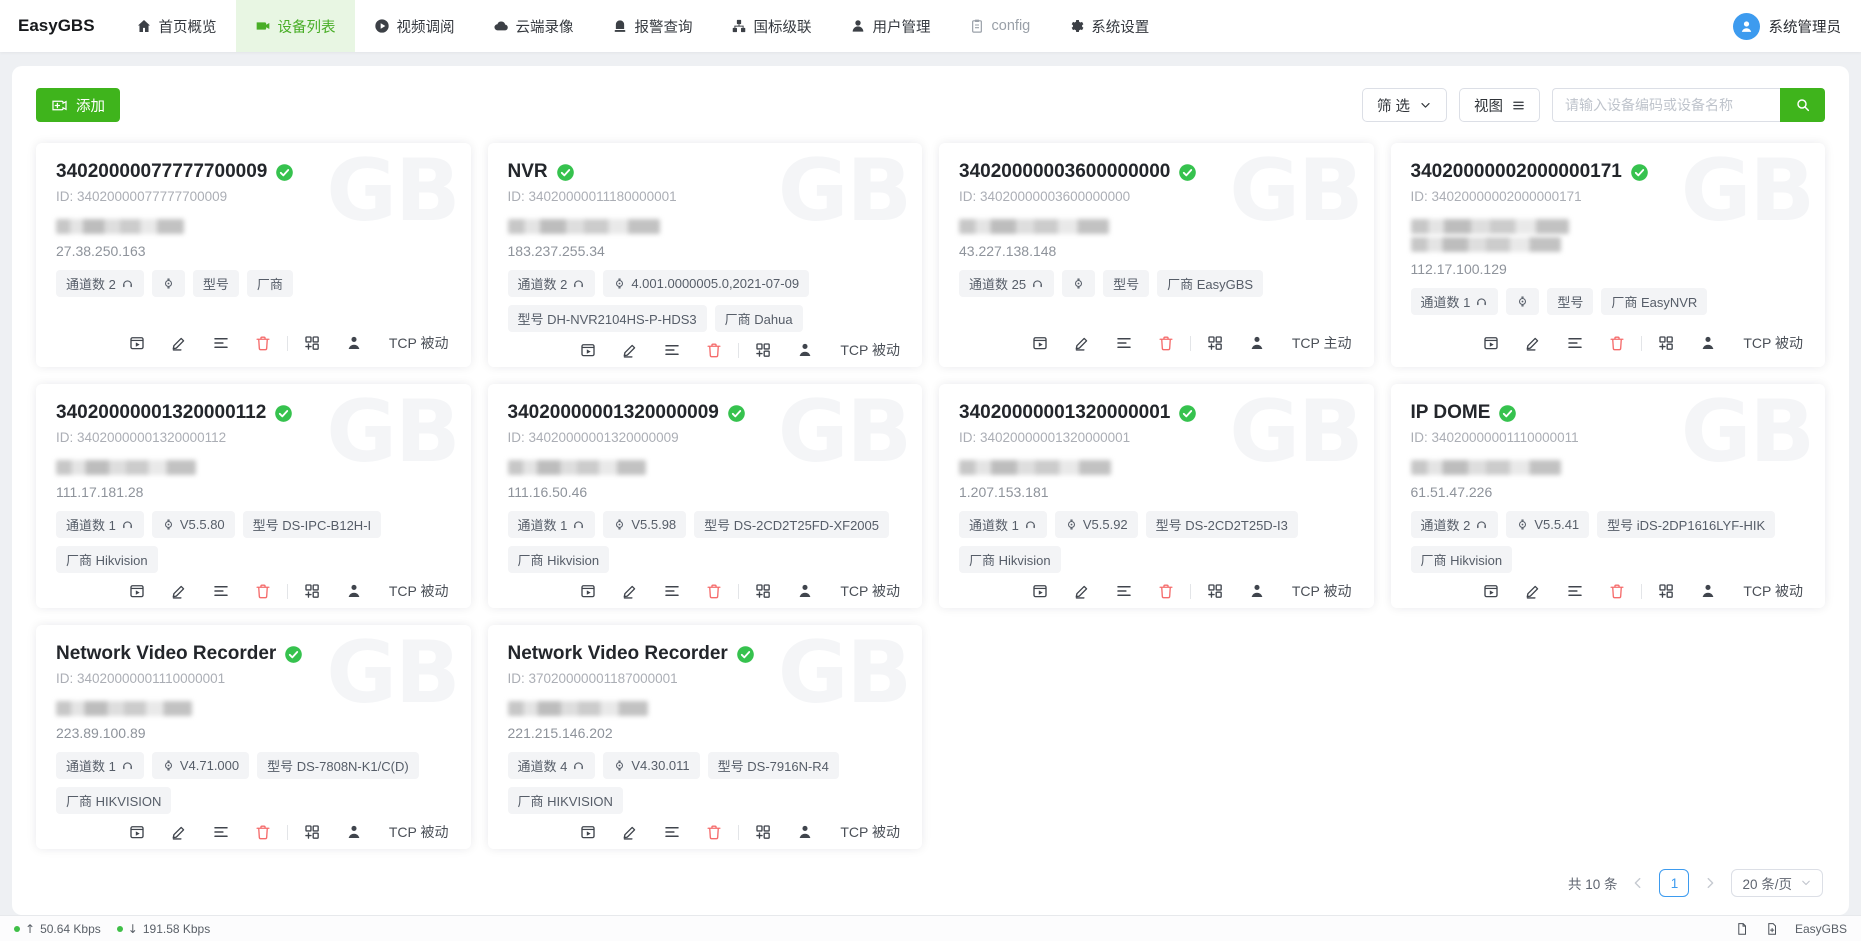 The width and height of the screenshot is (1861, 941). Describe the element at coordinates (176, 26) in the screenshot. I see `nav-item-overview: 首页概览` at that location.